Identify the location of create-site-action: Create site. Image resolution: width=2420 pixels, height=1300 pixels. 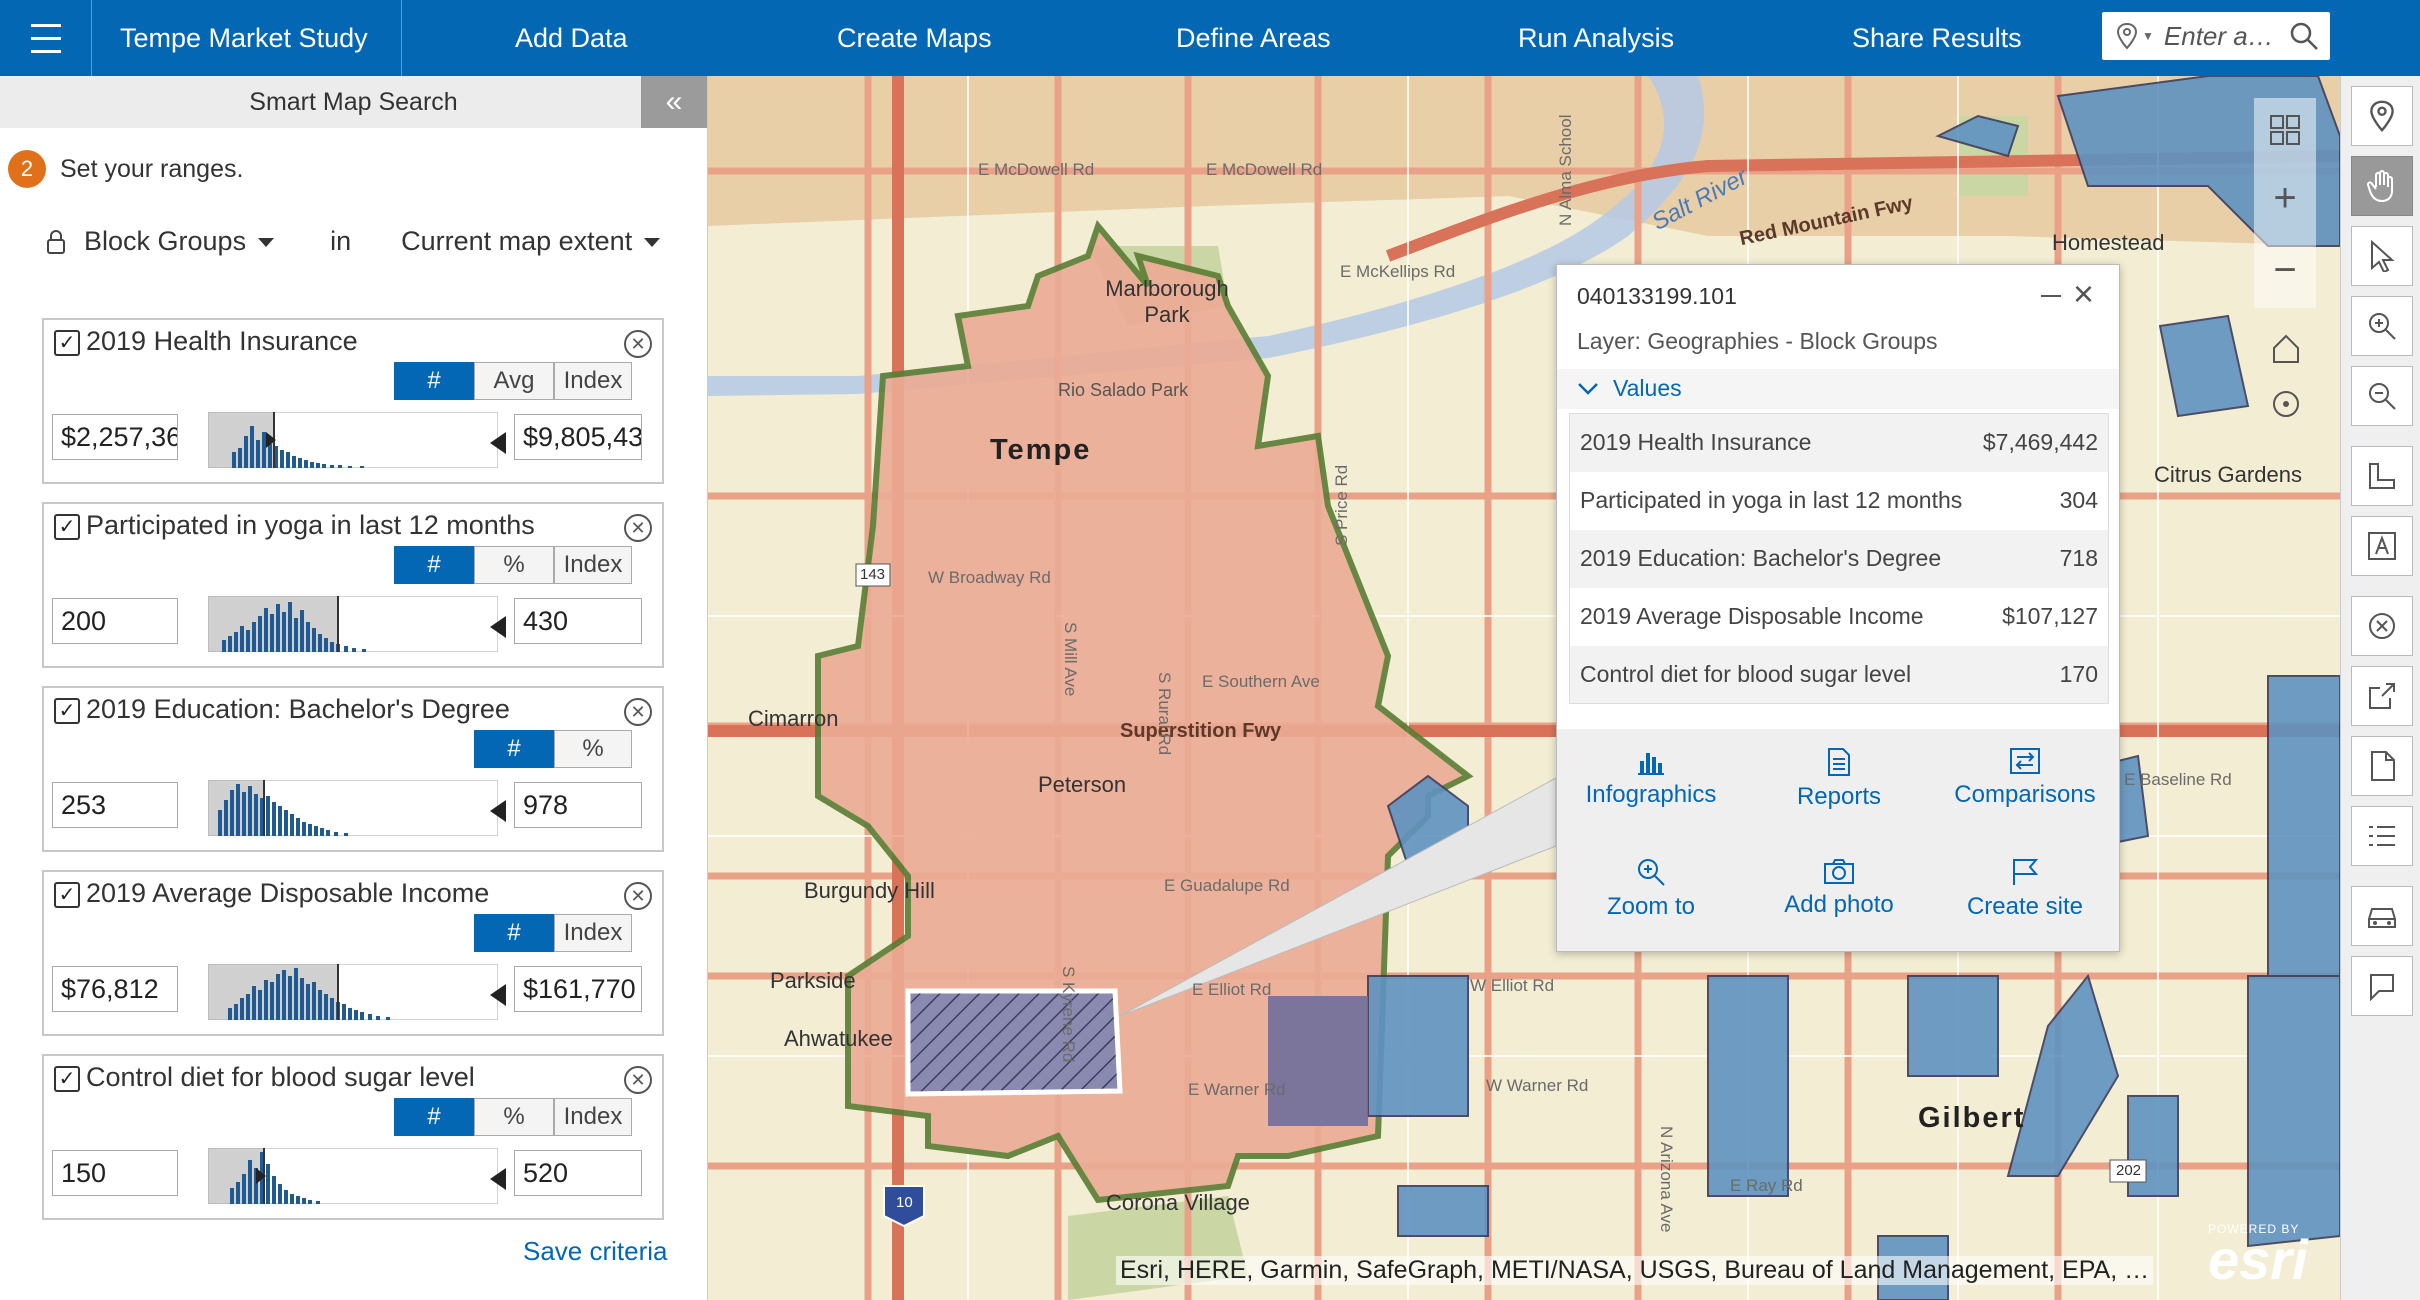
(2025, 889).